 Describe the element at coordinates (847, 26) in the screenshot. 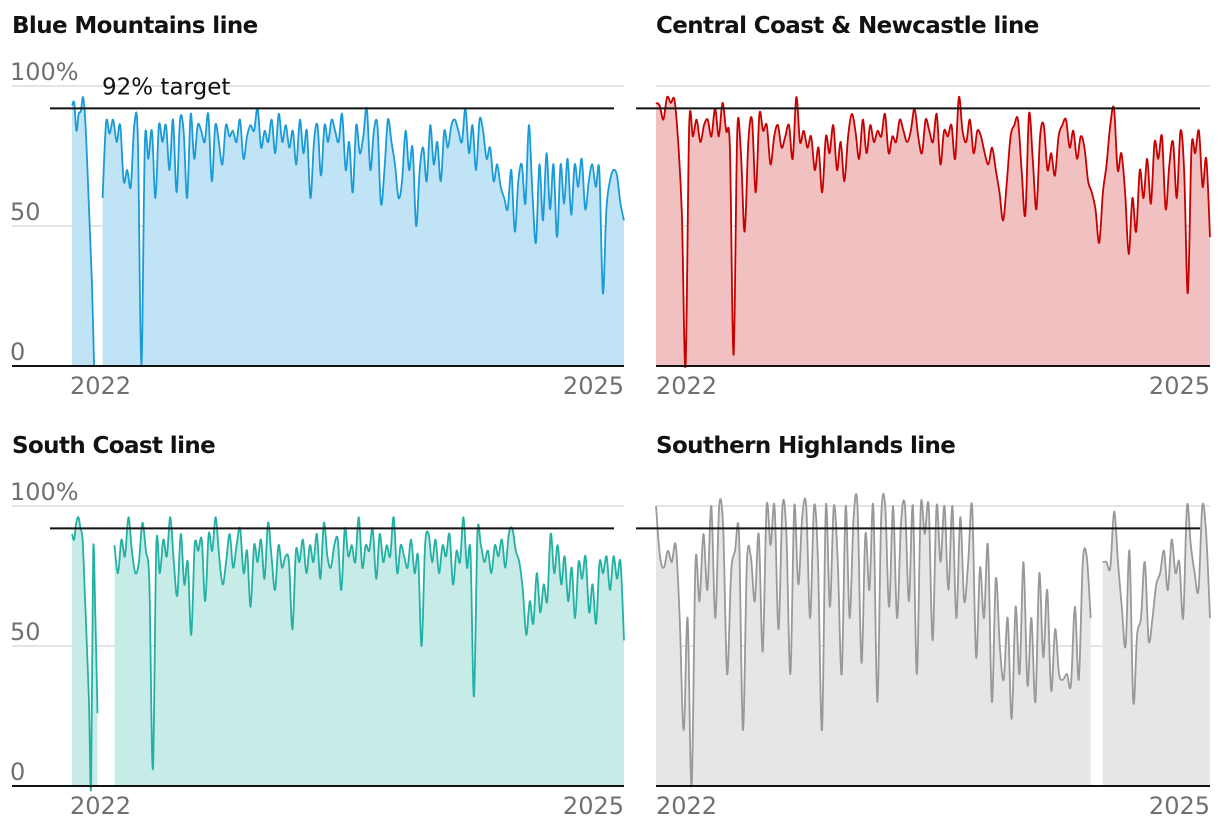

I see `chart-title: Central Coast & Newcastle line` at that location.